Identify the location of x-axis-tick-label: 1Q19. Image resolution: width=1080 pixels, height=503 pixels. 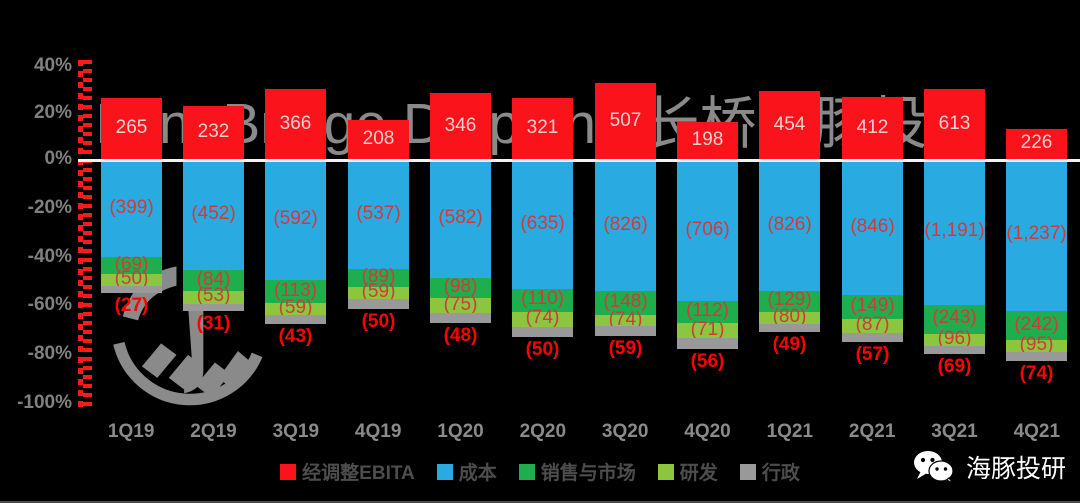
(131, 431).